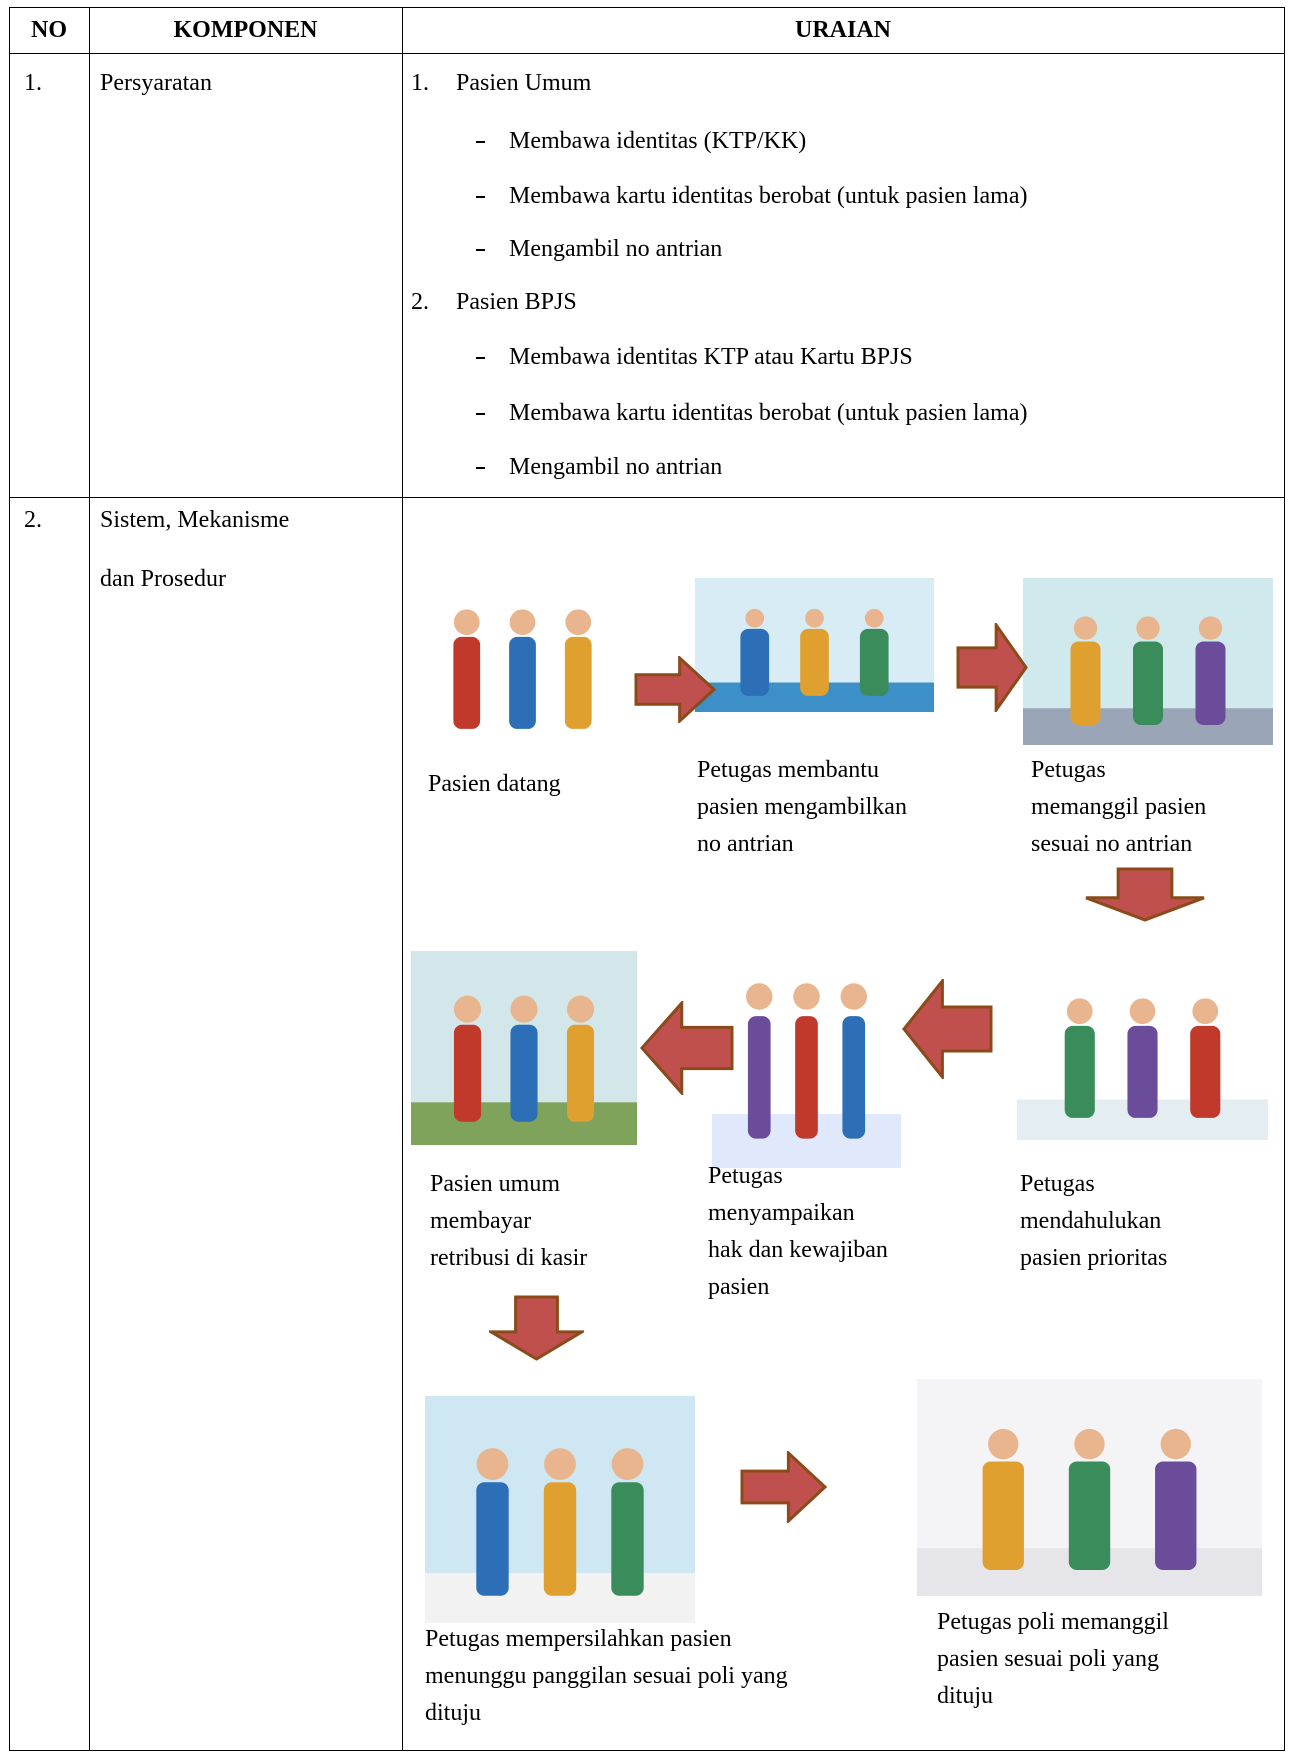 The image size is (1293, 1752). I want to click on list-item: Membawa identitas KTP atau Kartu BPJS, so click(711, 357).